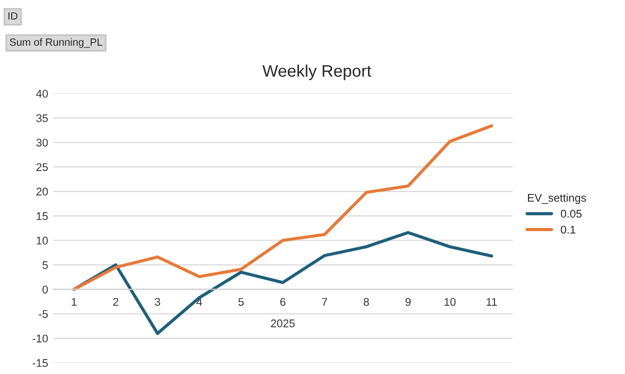 The image size is (625, 374). I want to click on y-tick-label: 35, so click(42, 118).